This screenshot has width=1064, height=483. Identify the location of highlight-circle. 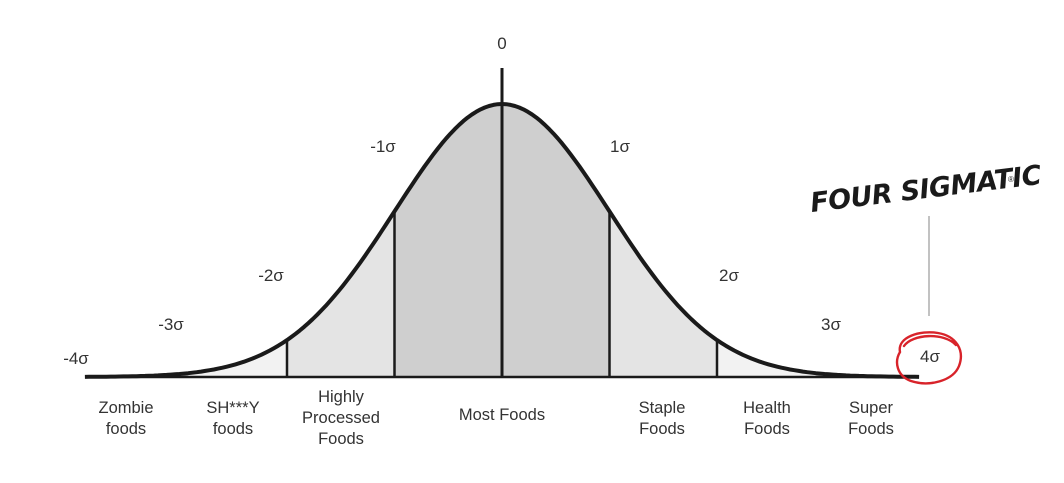
(928, 358).